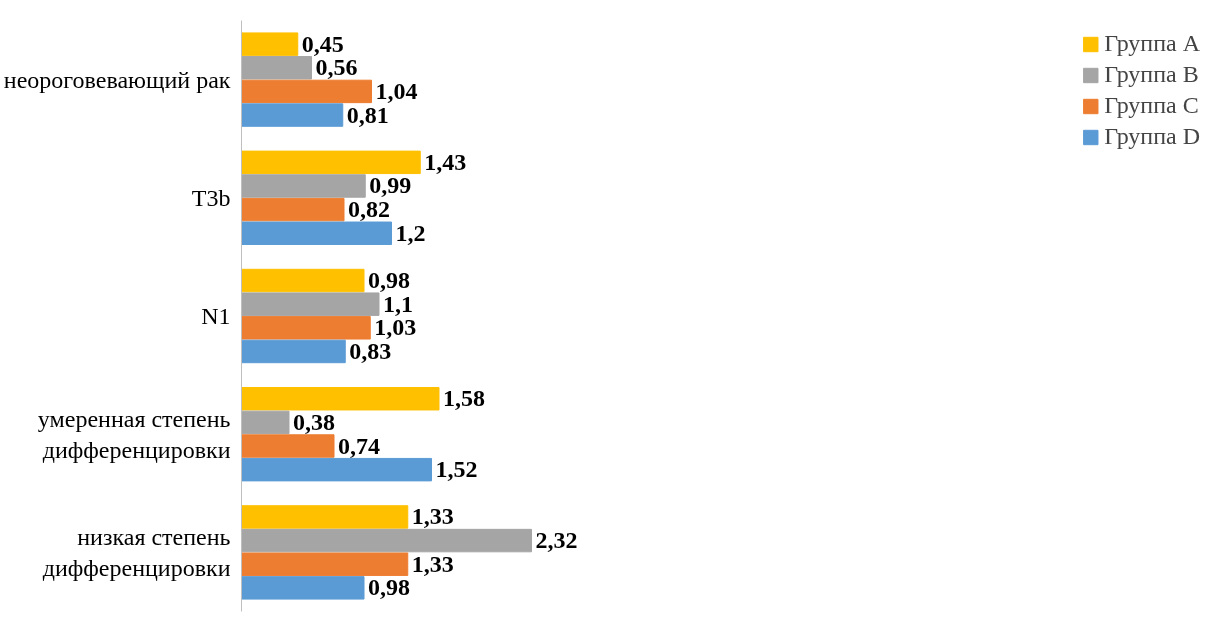 The height and width of the screenshot is (624, 1218). What do you see at coordinates (445, 161) in the screenshot?
I see `data-label: 1,43` at bounding box center [445, 161].